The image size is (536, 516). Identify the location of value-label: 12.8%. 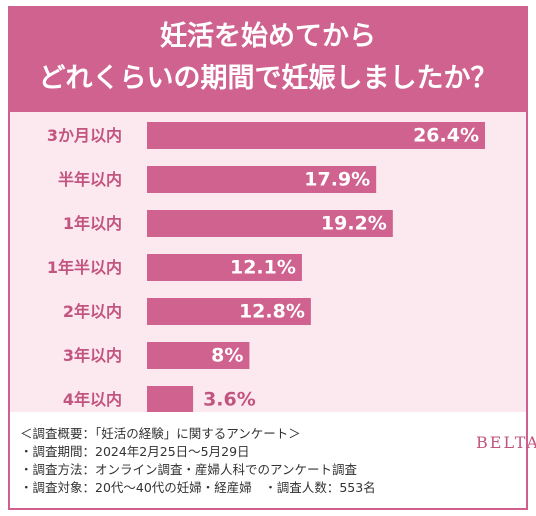
(272, 312).